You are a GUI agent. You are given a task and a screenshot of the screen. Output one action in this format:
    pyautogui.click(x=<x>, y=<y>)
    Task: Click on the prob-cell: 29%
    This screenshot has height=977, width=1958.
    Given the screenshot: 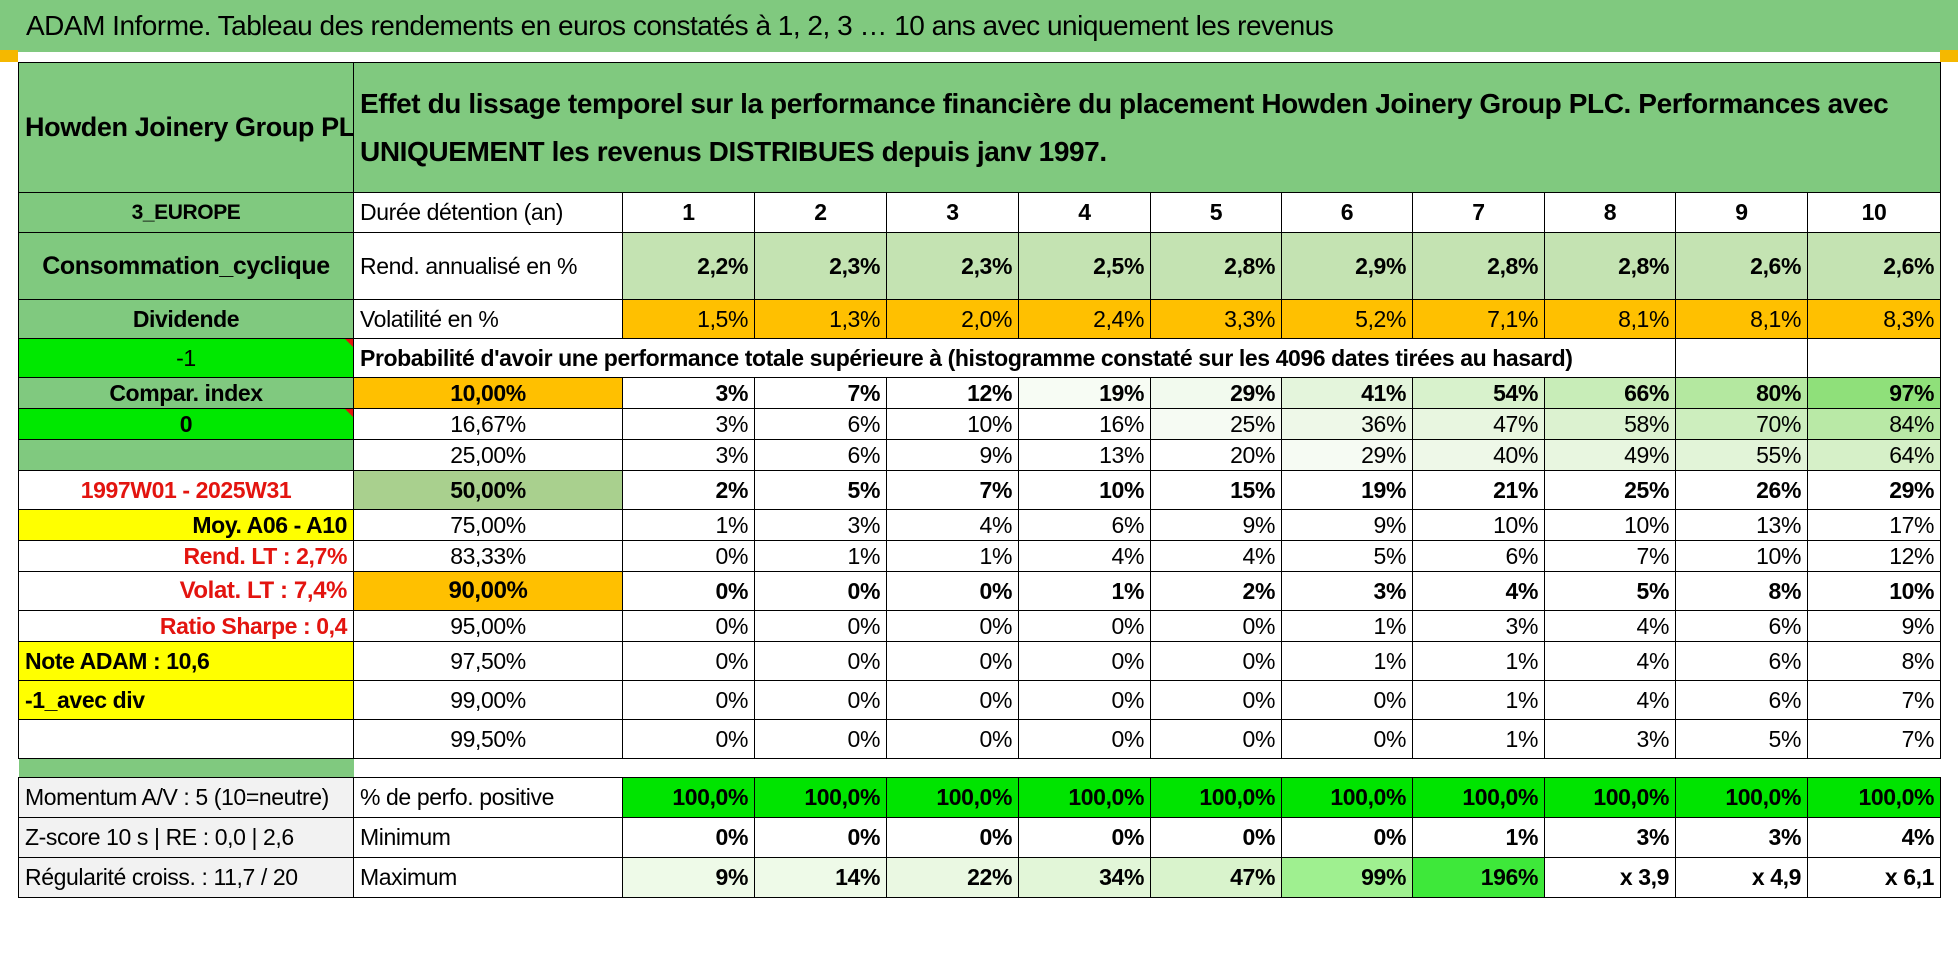 What is the action you would take?
    pyautogui.click(x=1216, y=393)
    